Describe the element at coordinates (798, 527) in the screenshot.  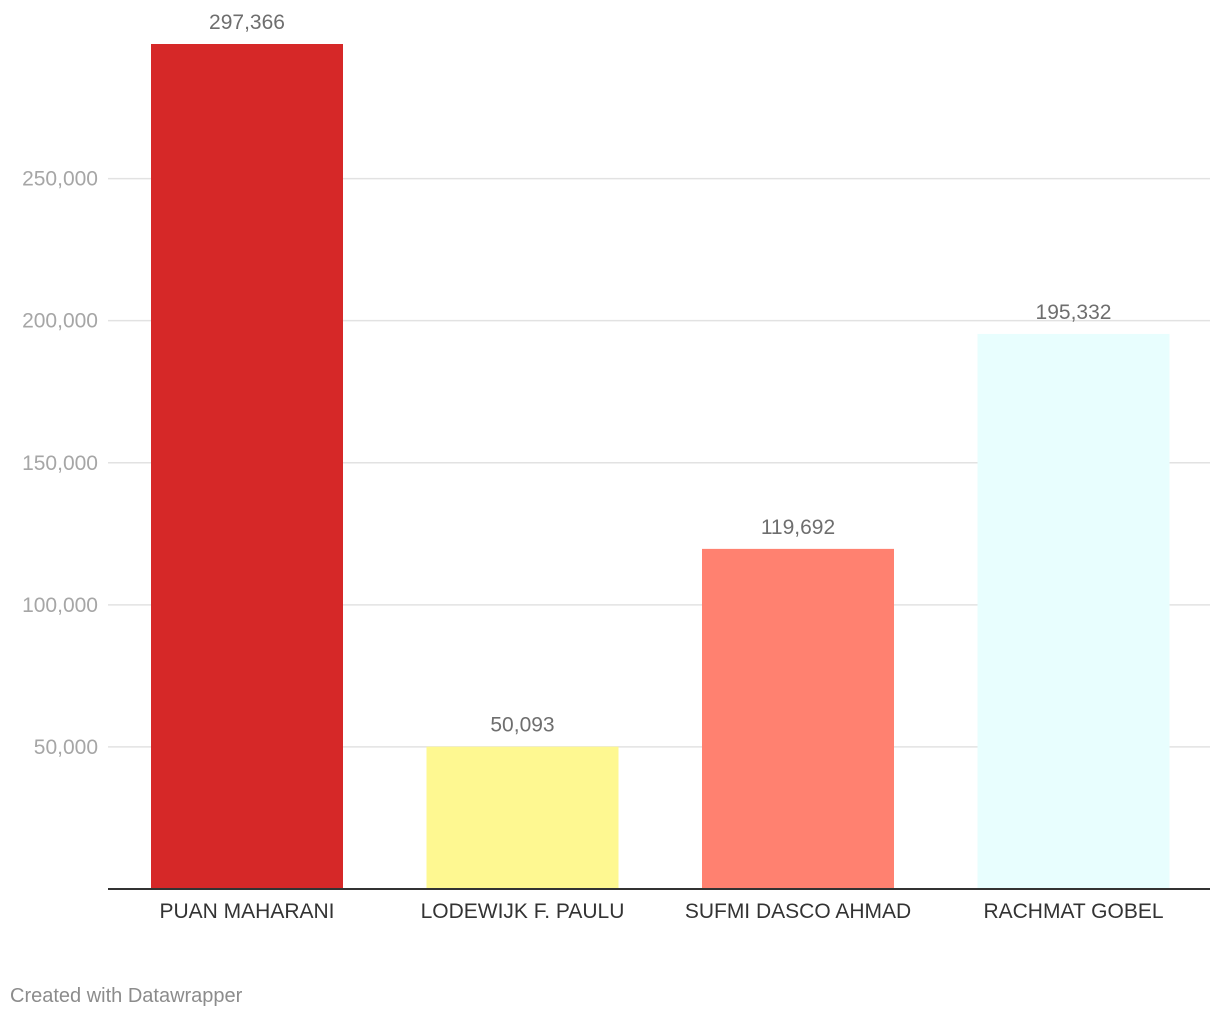
I see `value-label: 119,692` at that location.